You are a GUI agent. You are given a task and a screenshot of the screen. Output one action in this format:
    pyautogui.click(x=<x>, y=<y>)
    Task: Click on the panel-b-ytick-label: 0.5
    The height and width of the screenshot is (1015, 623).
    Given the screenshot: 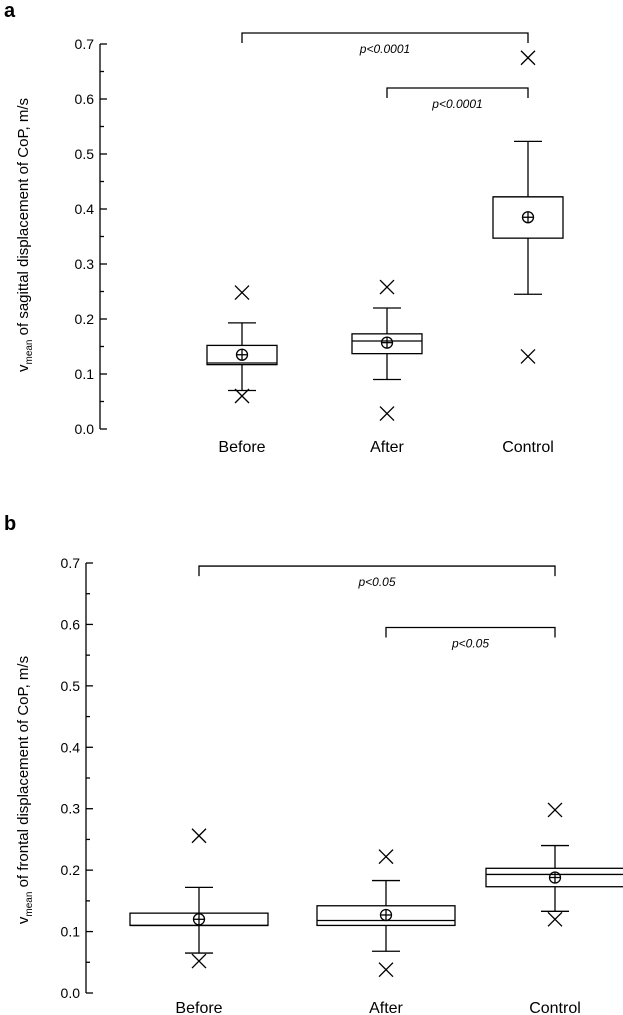 What is the action you would take?
    pyautogui.click(x=71, y=686)
    